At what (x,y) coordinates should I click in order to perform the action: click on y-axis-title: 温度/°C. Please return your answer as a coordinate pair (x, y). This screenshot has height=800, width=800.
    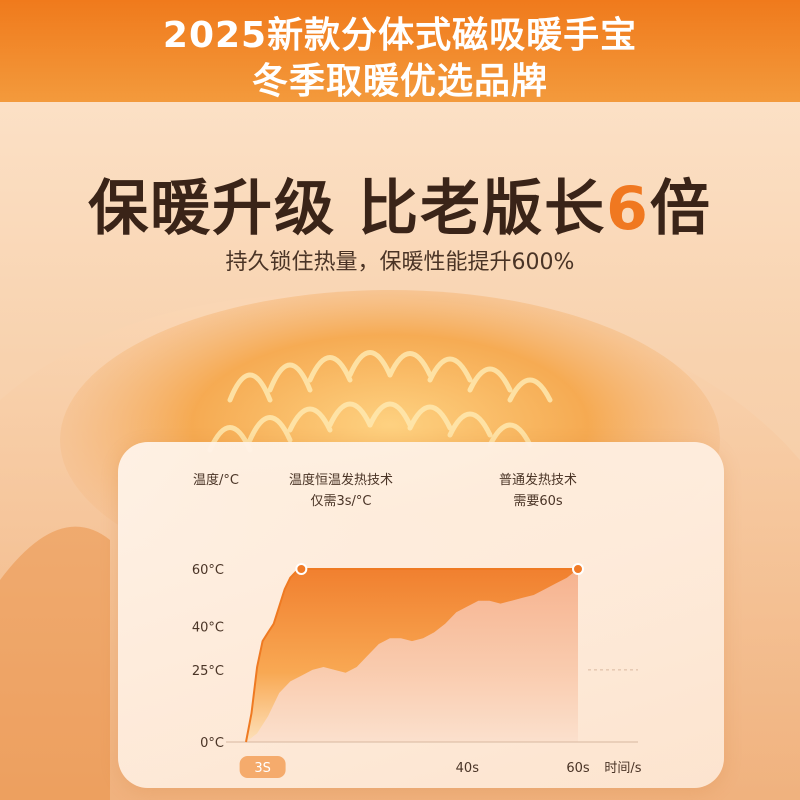
    Looking at the image, I should click on (216, 480).